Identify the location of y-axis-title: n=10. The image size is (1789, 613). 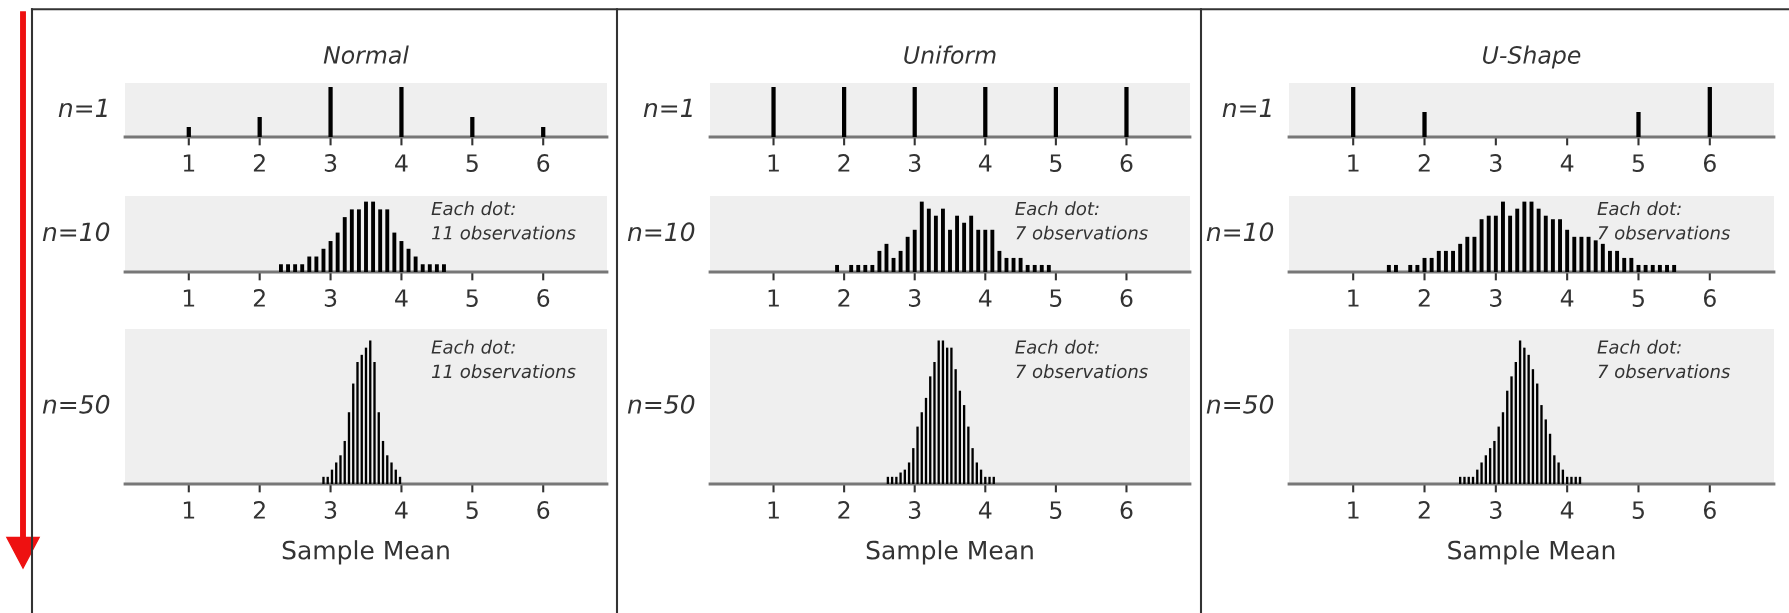
(76, 232).